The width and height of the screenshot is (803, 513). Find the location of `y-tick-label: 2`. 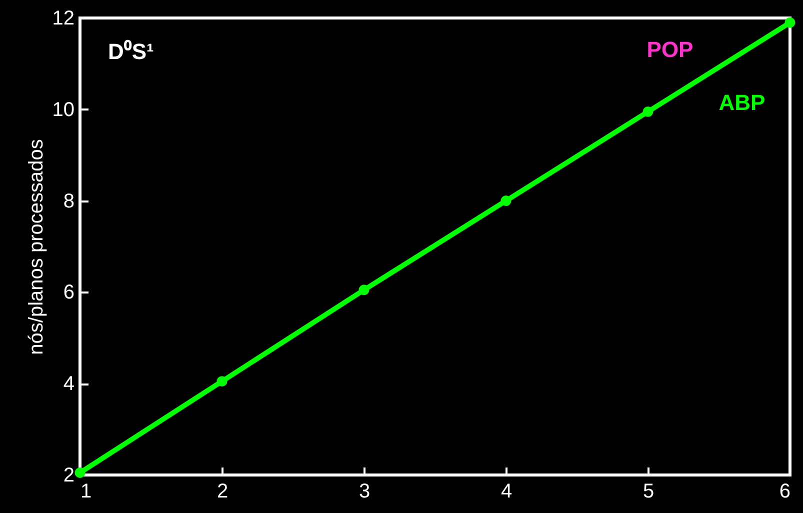

y-tick-label: 2 is located at coordinates (68, 475).